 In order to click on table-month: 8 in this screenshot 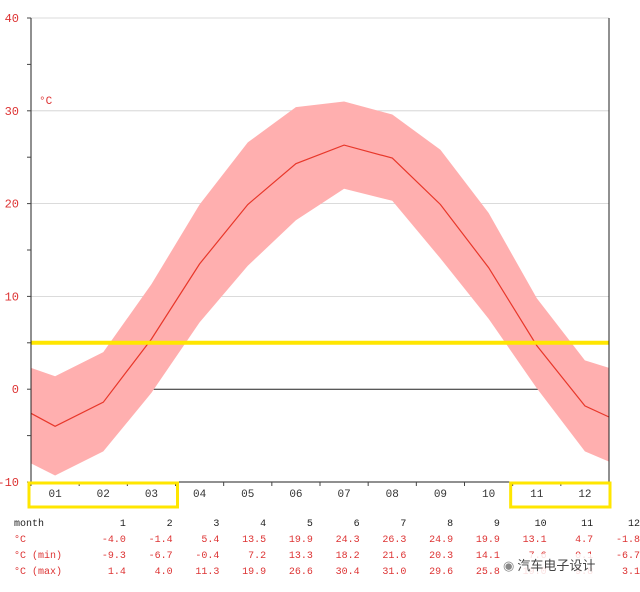, I will do `click(450, 524)`.